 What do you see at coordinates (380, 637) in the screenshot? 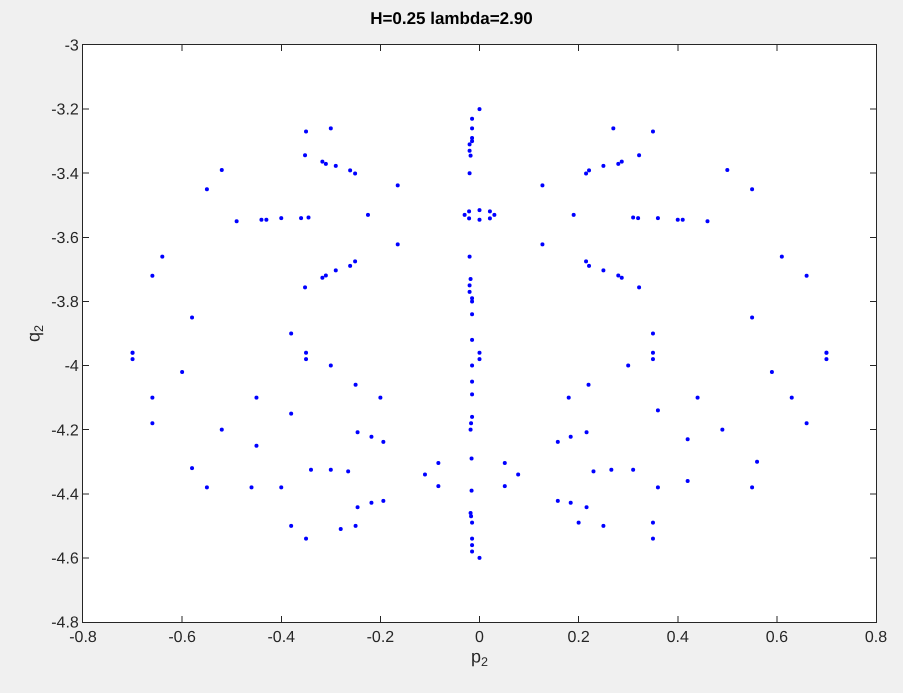
I see `x-tick-label: -0.2` at bounding box center [380, 637].